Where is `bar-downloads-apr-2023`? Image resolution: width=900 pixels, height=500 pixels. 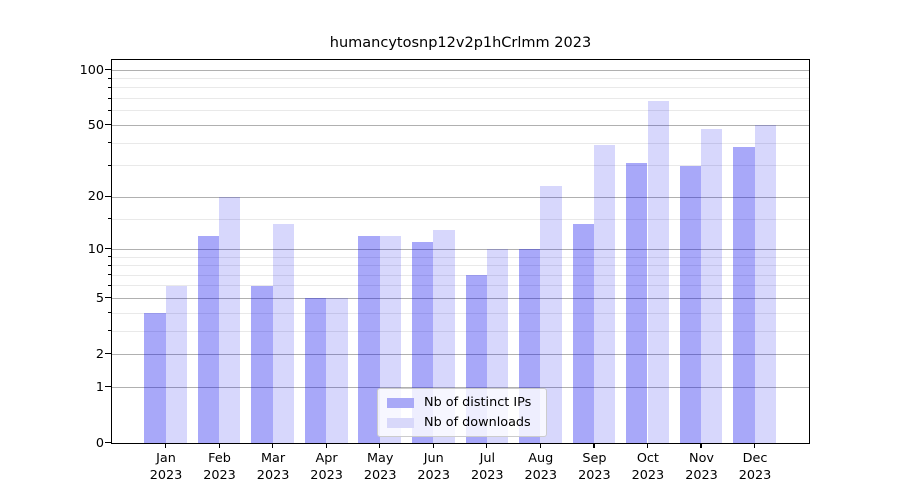 bar-downloads-apr-2023 is located at coordinates (337, 370).